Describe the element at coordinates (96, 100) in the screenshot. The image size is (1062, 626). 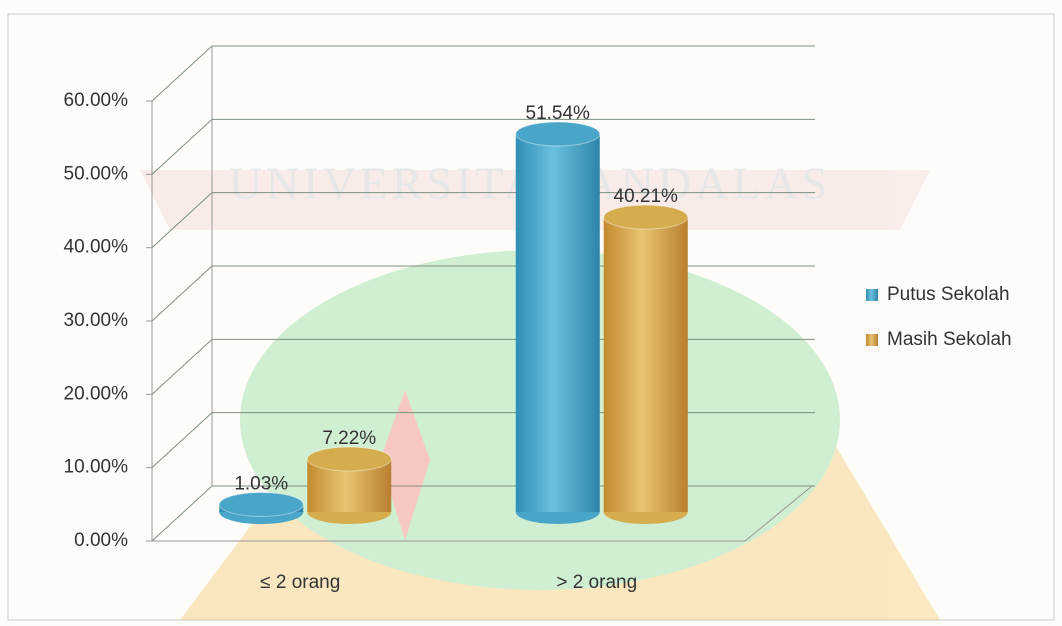
I see `y-tick-label: 60.00%` at that location.